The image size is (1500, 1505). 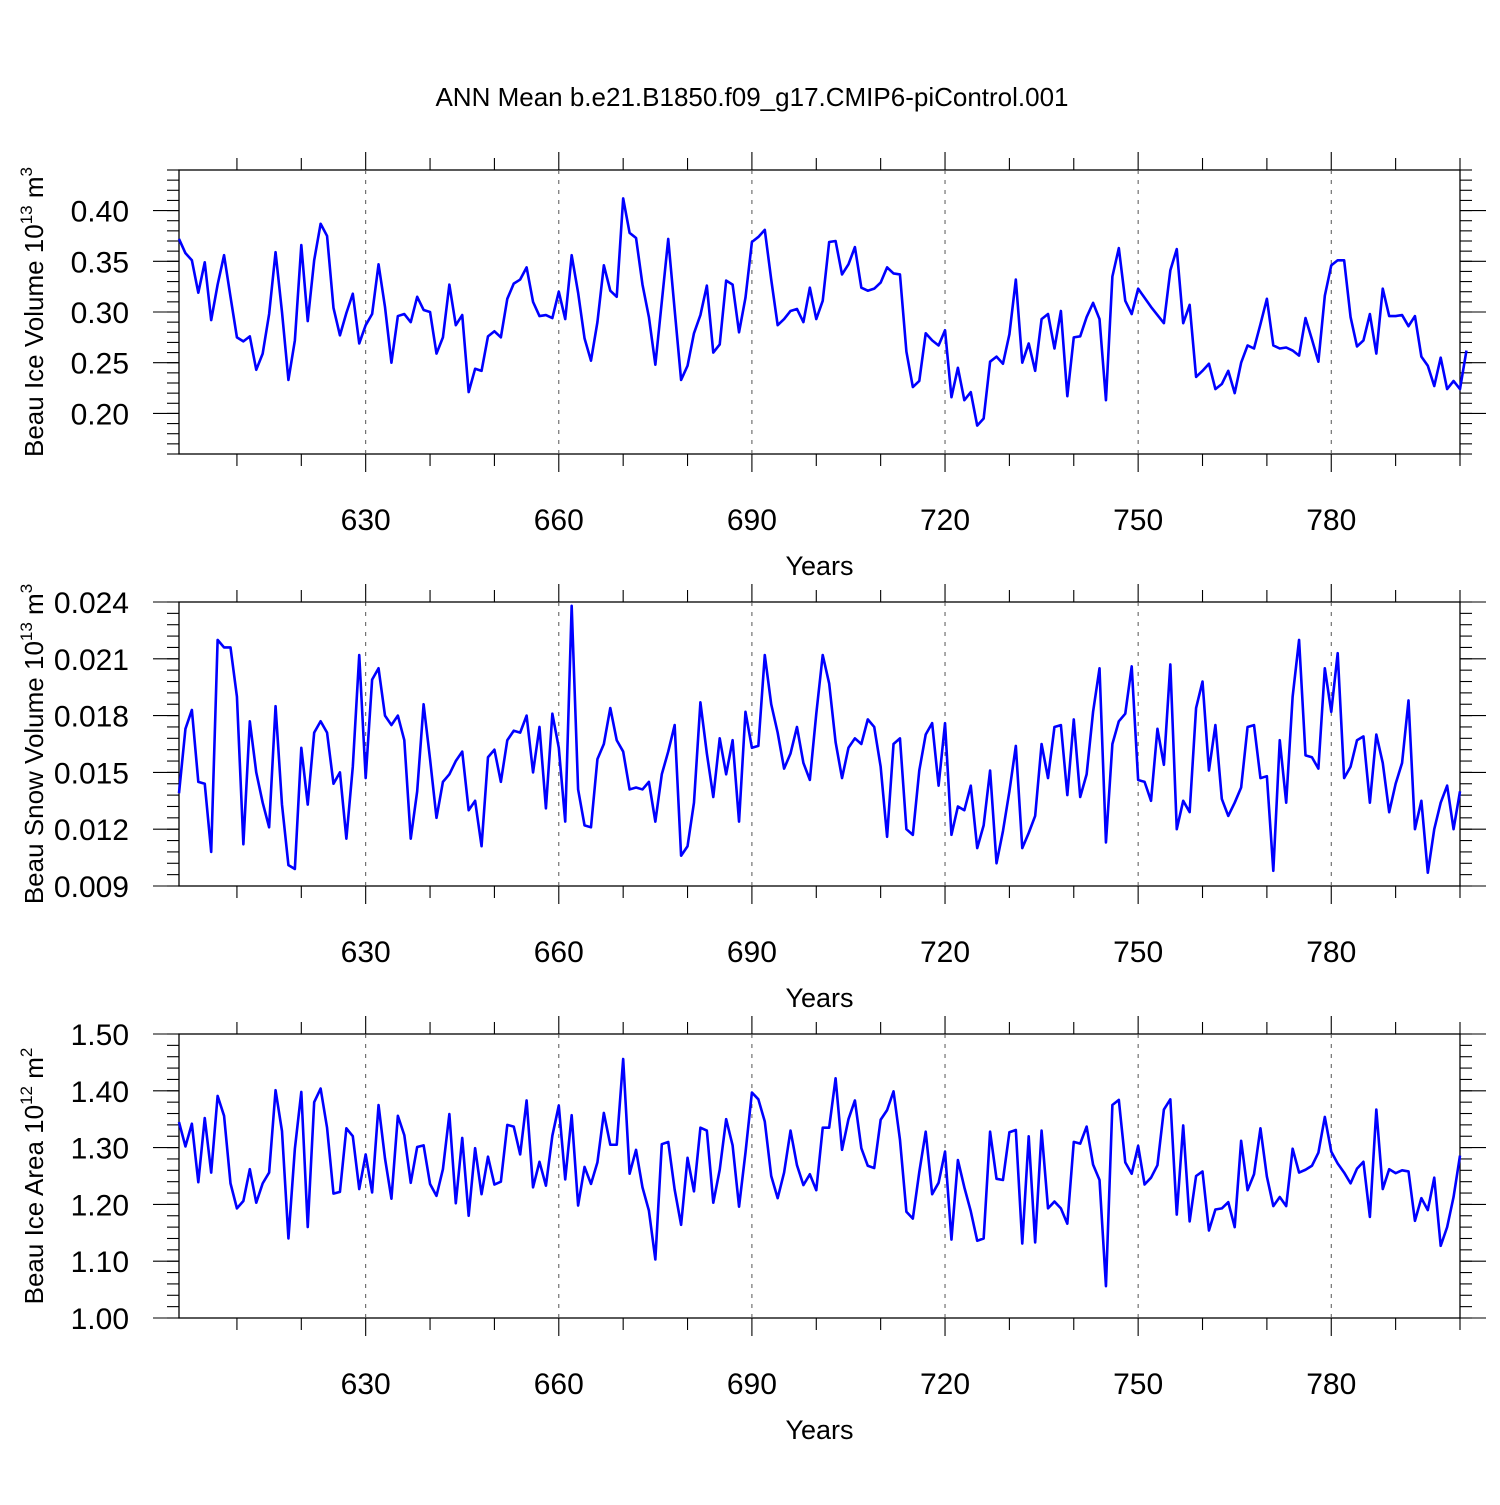 What do you see at coordinates (33, 744) in the screenshot?
I see `y-axis-label: Beau Snow Volume 1013 m3` at bounding box center [33, 744].